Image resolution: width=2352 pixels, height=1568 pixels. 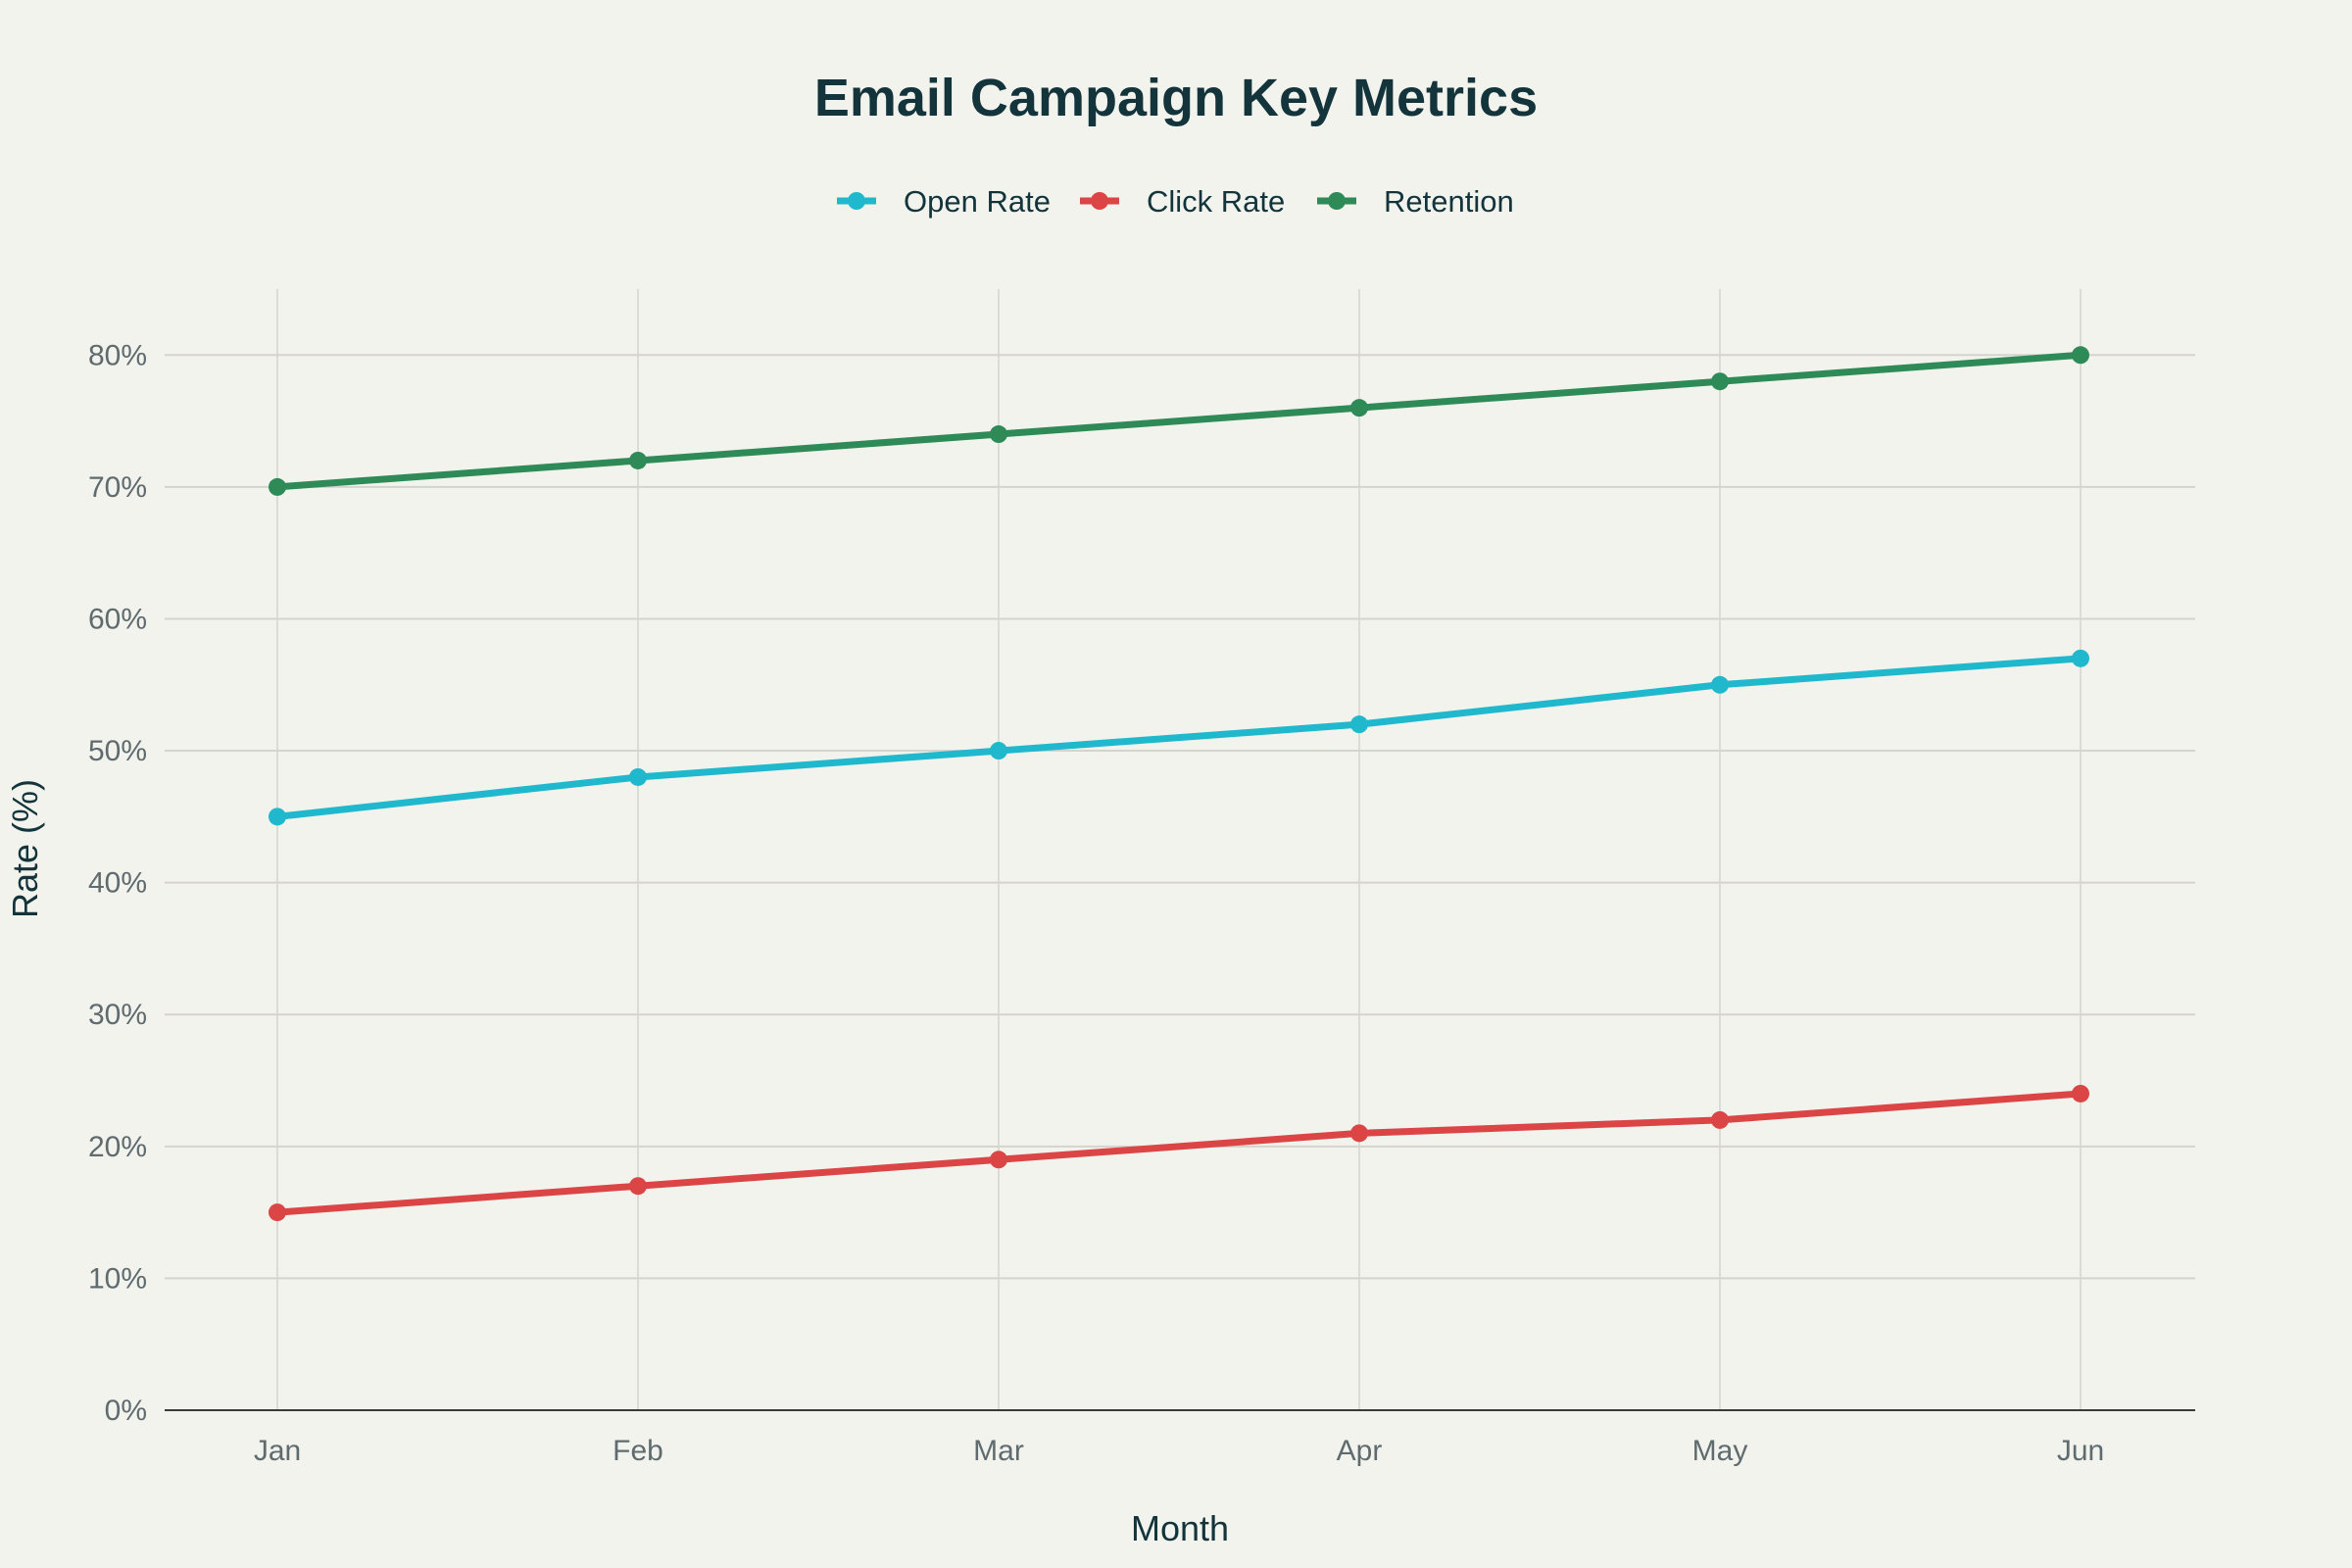 I want to click on legend-item: Retention, so click(x=1415, y=201).